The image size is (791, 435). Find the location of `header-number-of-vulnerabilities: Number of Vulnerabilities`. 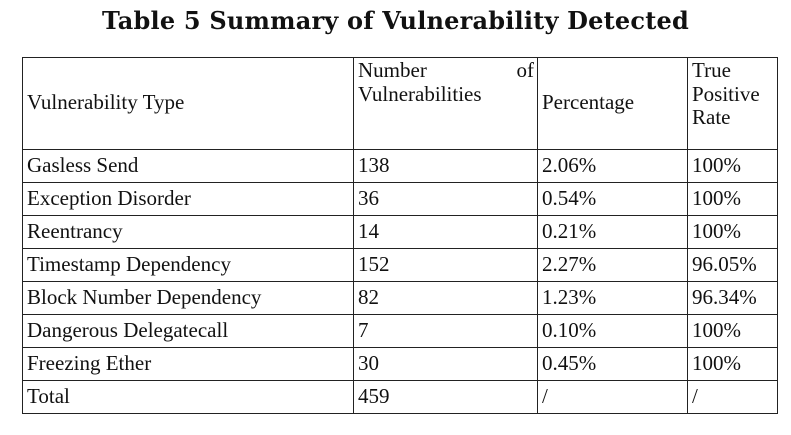

header-number-of-vulnerabilities: Number of Vulnerabilities is located at coordinates (445, 103).